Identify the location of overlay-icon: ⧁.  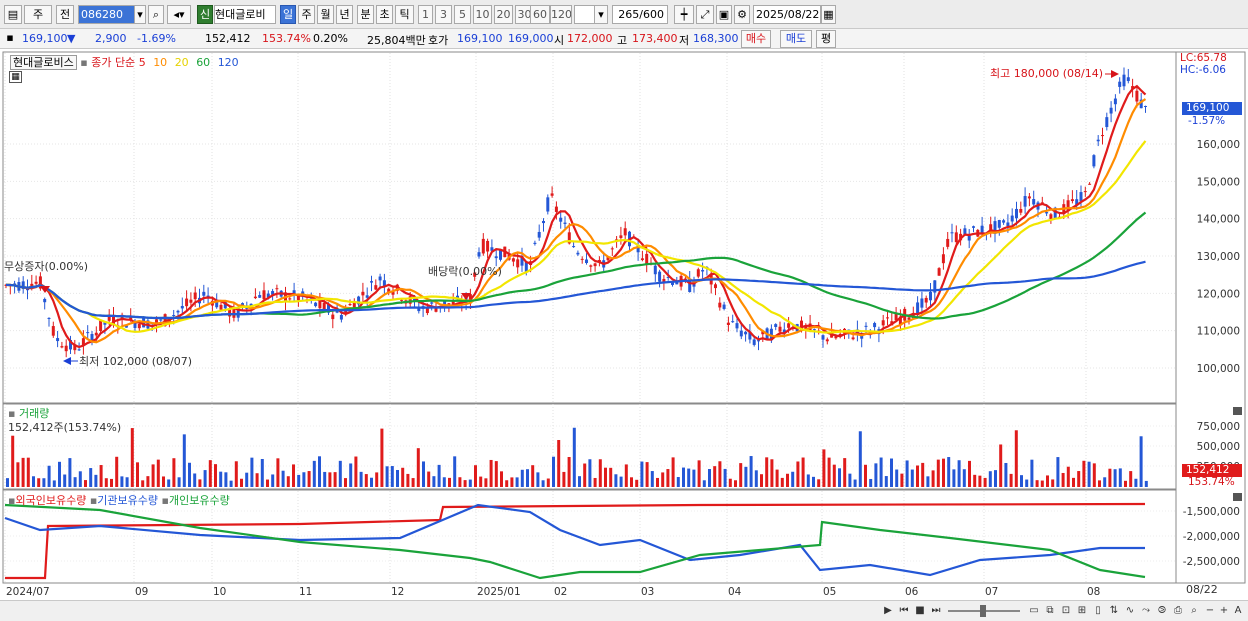
(1162, 610).